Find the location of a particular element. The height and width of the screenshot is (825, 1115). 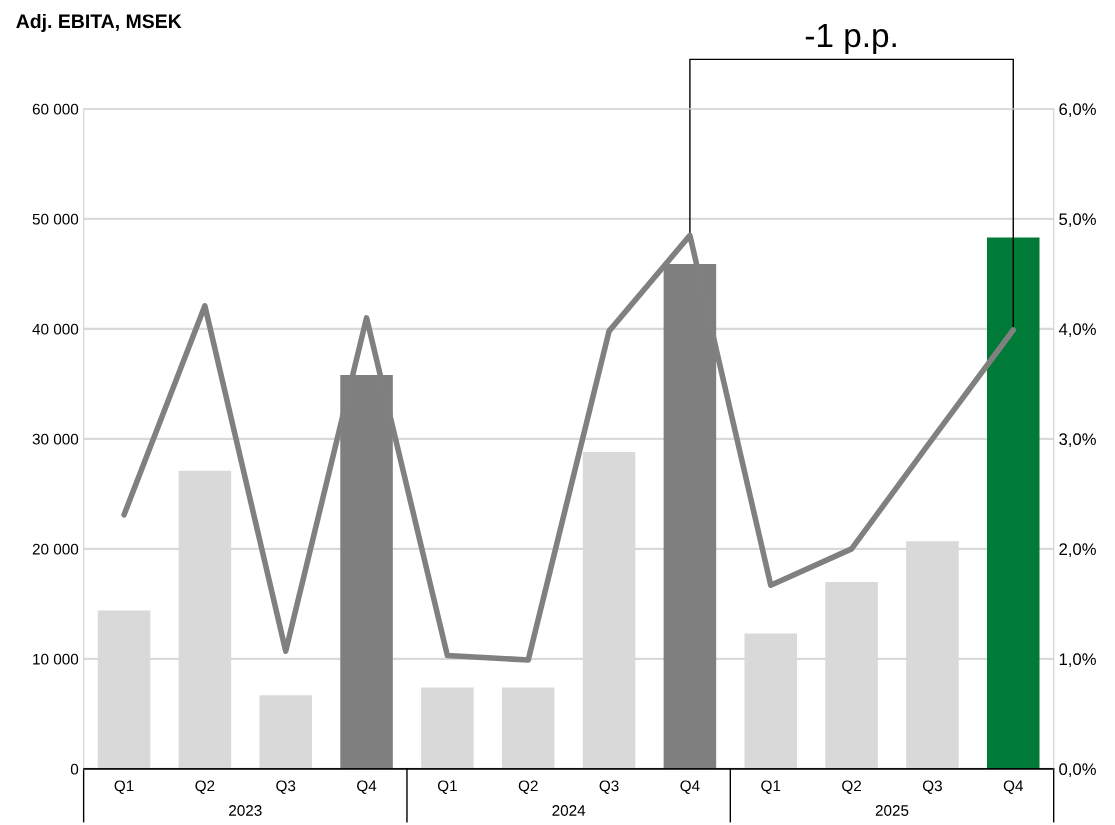

y-tick-label: 20 000 is located at coordinates (55, 549).